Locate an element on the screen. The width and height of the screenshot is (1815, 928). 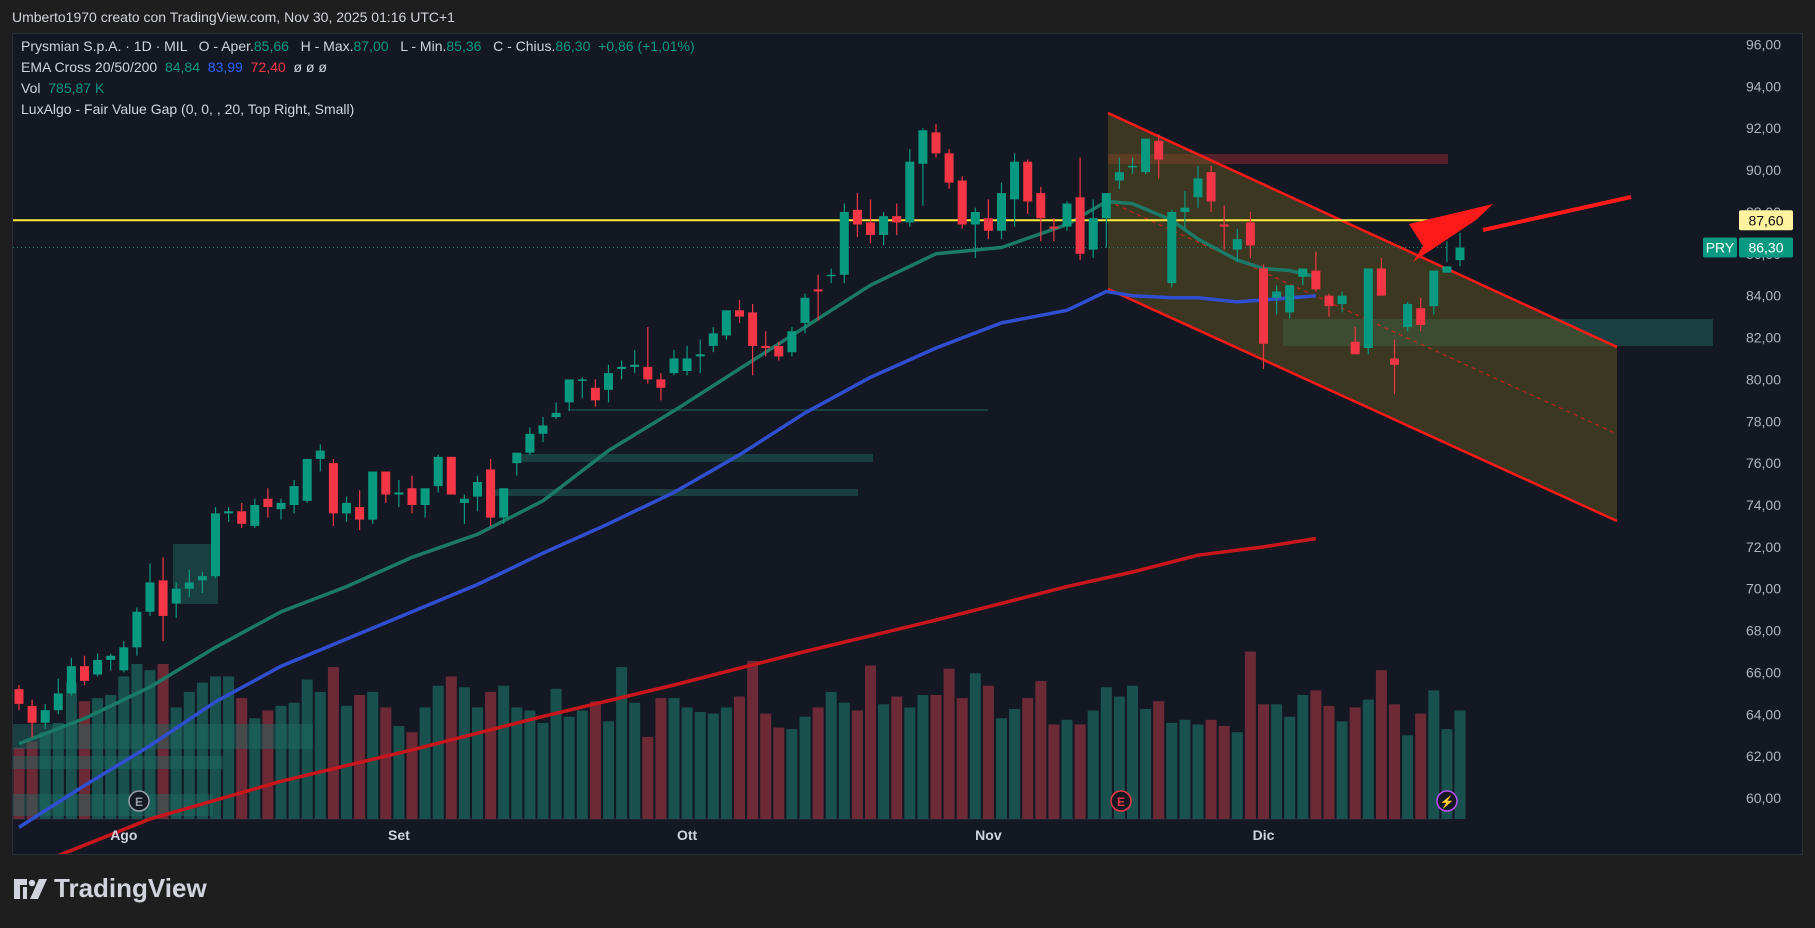
ema50-value: 83,99 is located at coordinates (225, 67).